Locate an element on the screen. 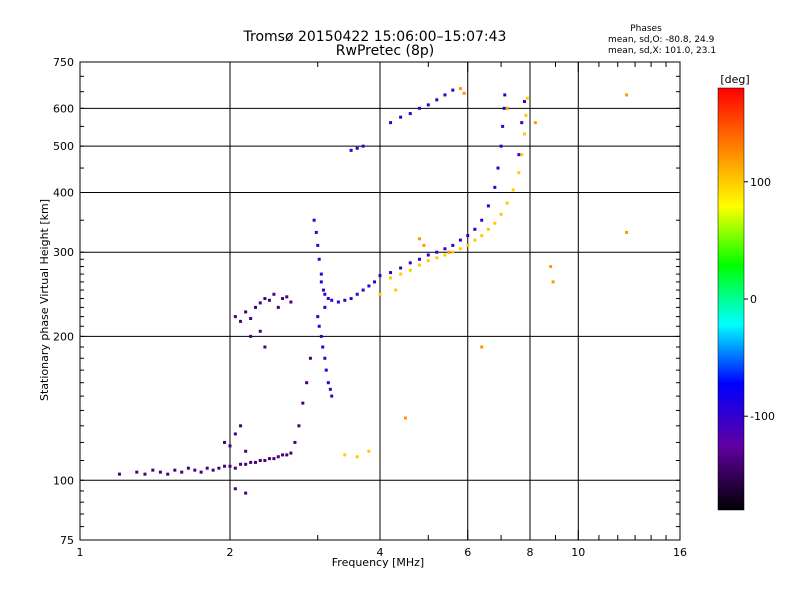 The image size is (800, 600). x-tick-label: 8 is located at coordinates (530, 552).